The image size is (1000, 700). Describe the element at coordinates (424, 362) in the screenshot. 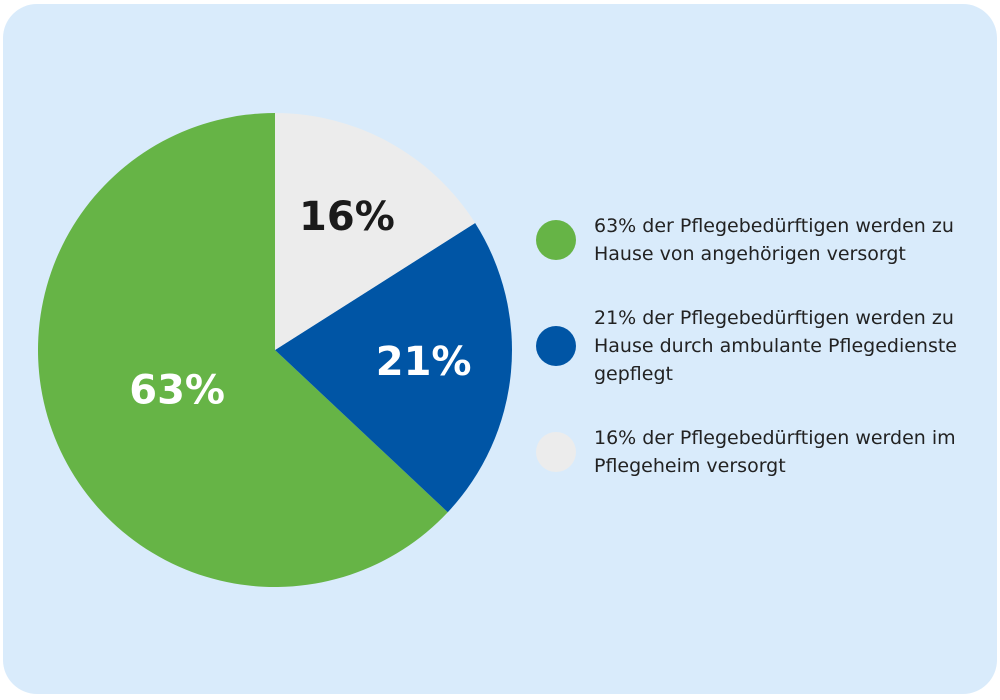

I see `slice-label: 21%` at that location.